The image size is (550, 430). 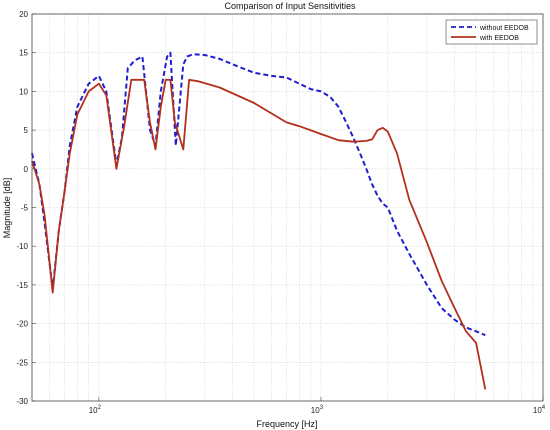 What do you see at coordinates (22, 324) in the screenshot?
I see `y-tick-label: -20` at bounding box center [22, 324].